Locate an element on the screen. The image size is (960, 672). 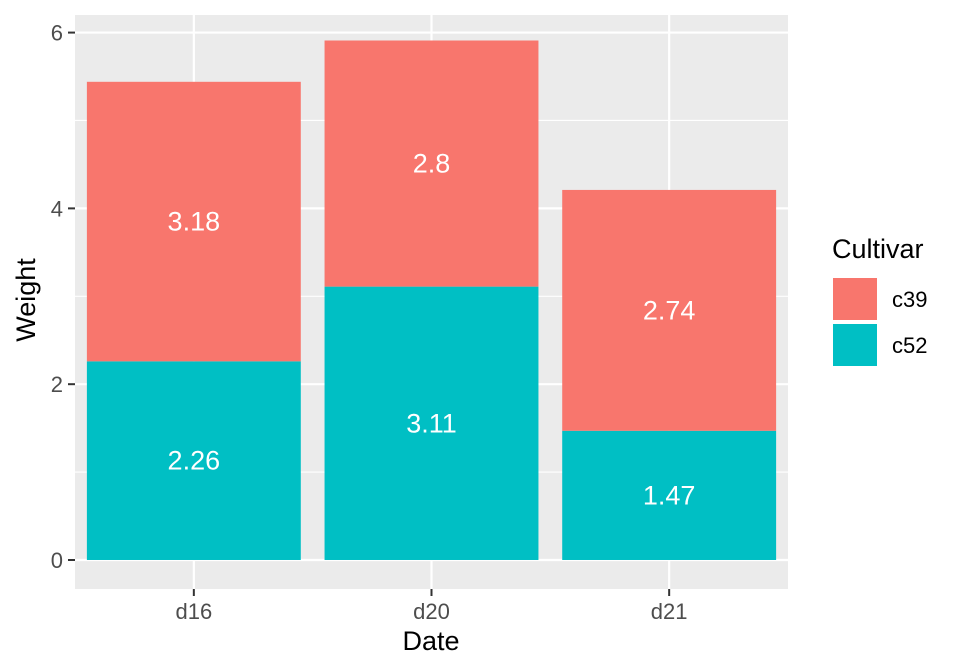
bar-c52-d21 is located at coordinates (669, 495).